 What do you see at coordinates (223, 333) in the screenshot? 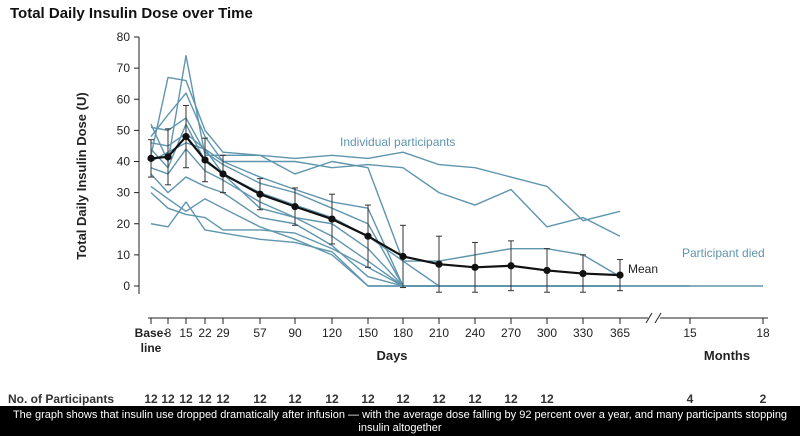
I see `x-tick-label: 29` at bounding box center [223, 333].